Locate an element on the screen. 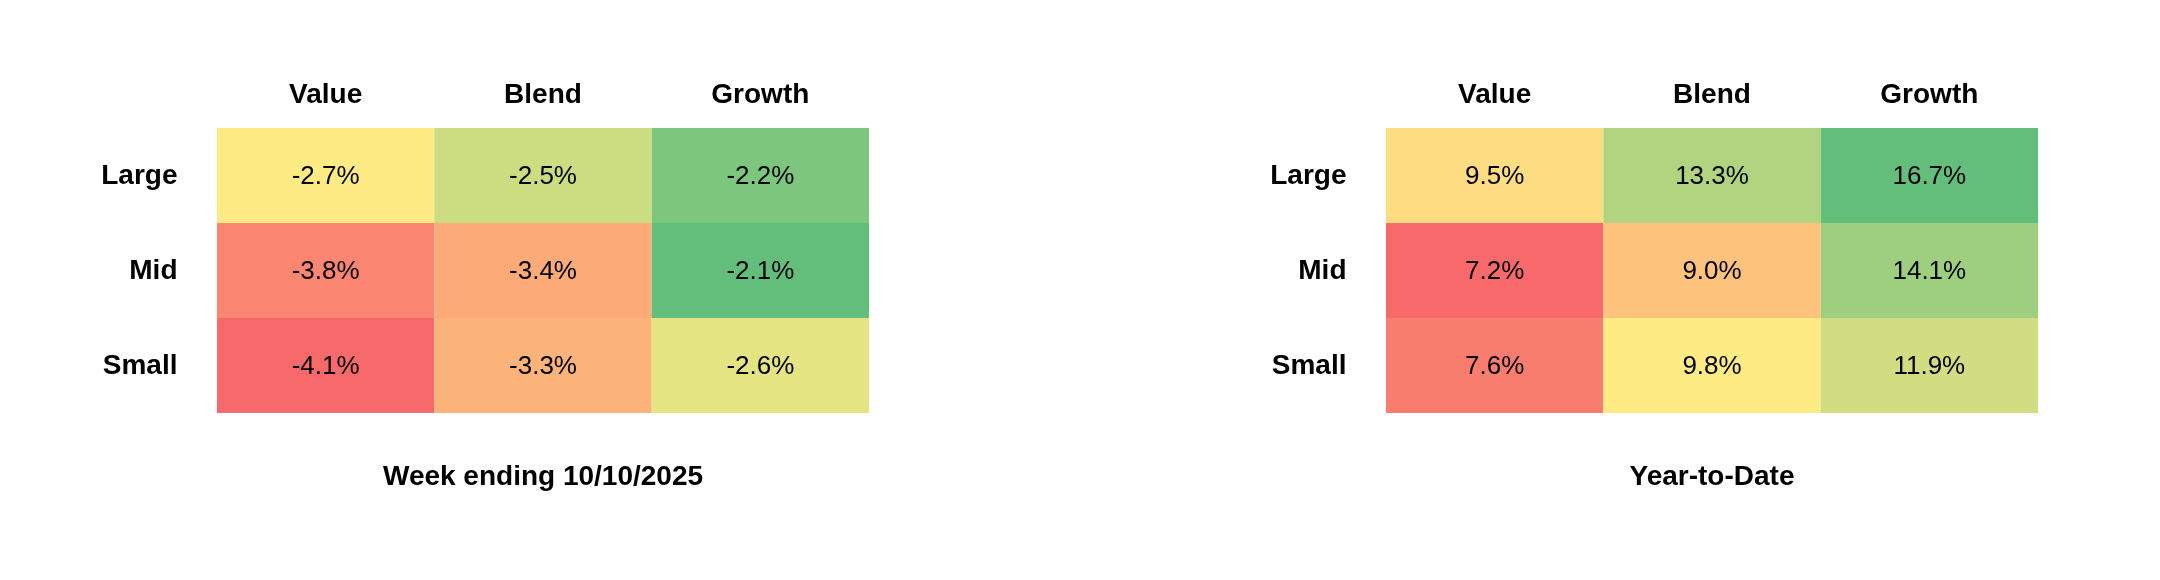  data-label: -3.4% is located at coordinates (543, 269).